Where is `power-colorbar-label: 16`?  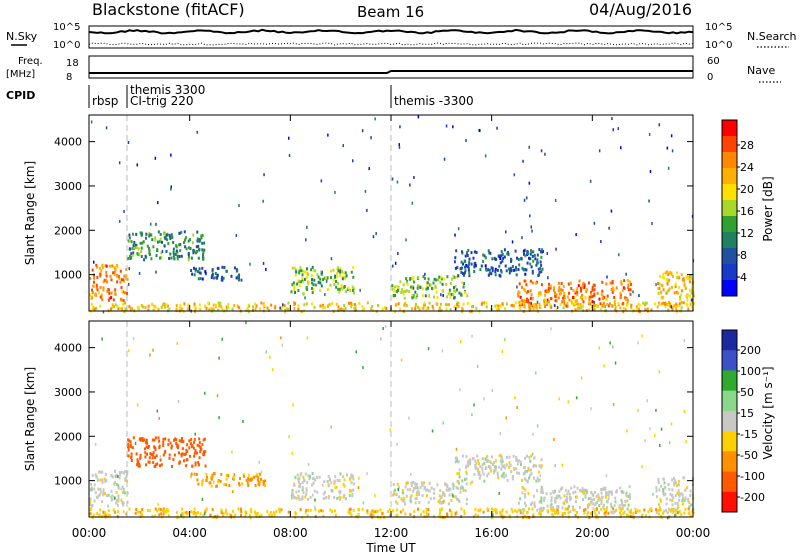 power-colorbar-label: 16 is located at coordinates (747, 211).